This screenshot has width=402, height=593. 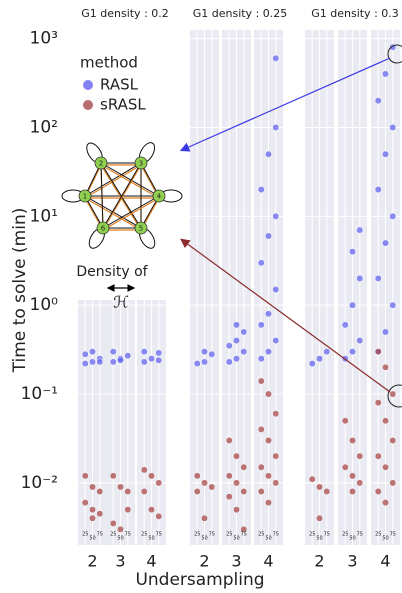 What do you see at coordinates (109, 63) in the screenshot?
I see `legend-title: method` at bounding box center [109, 63].